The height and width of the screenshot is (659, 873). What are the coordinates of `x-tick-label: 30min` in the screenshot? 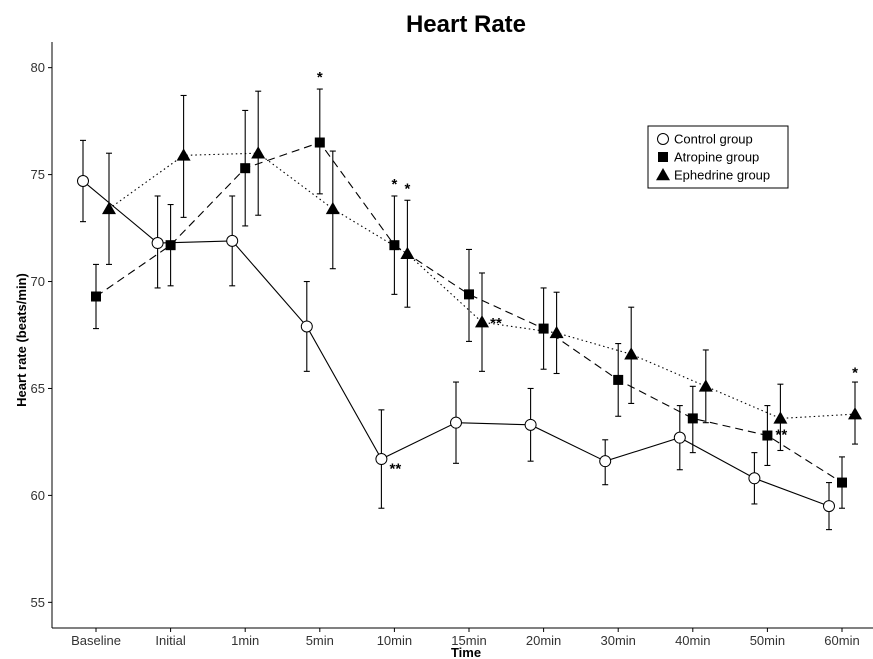 It's located at (617, 640).